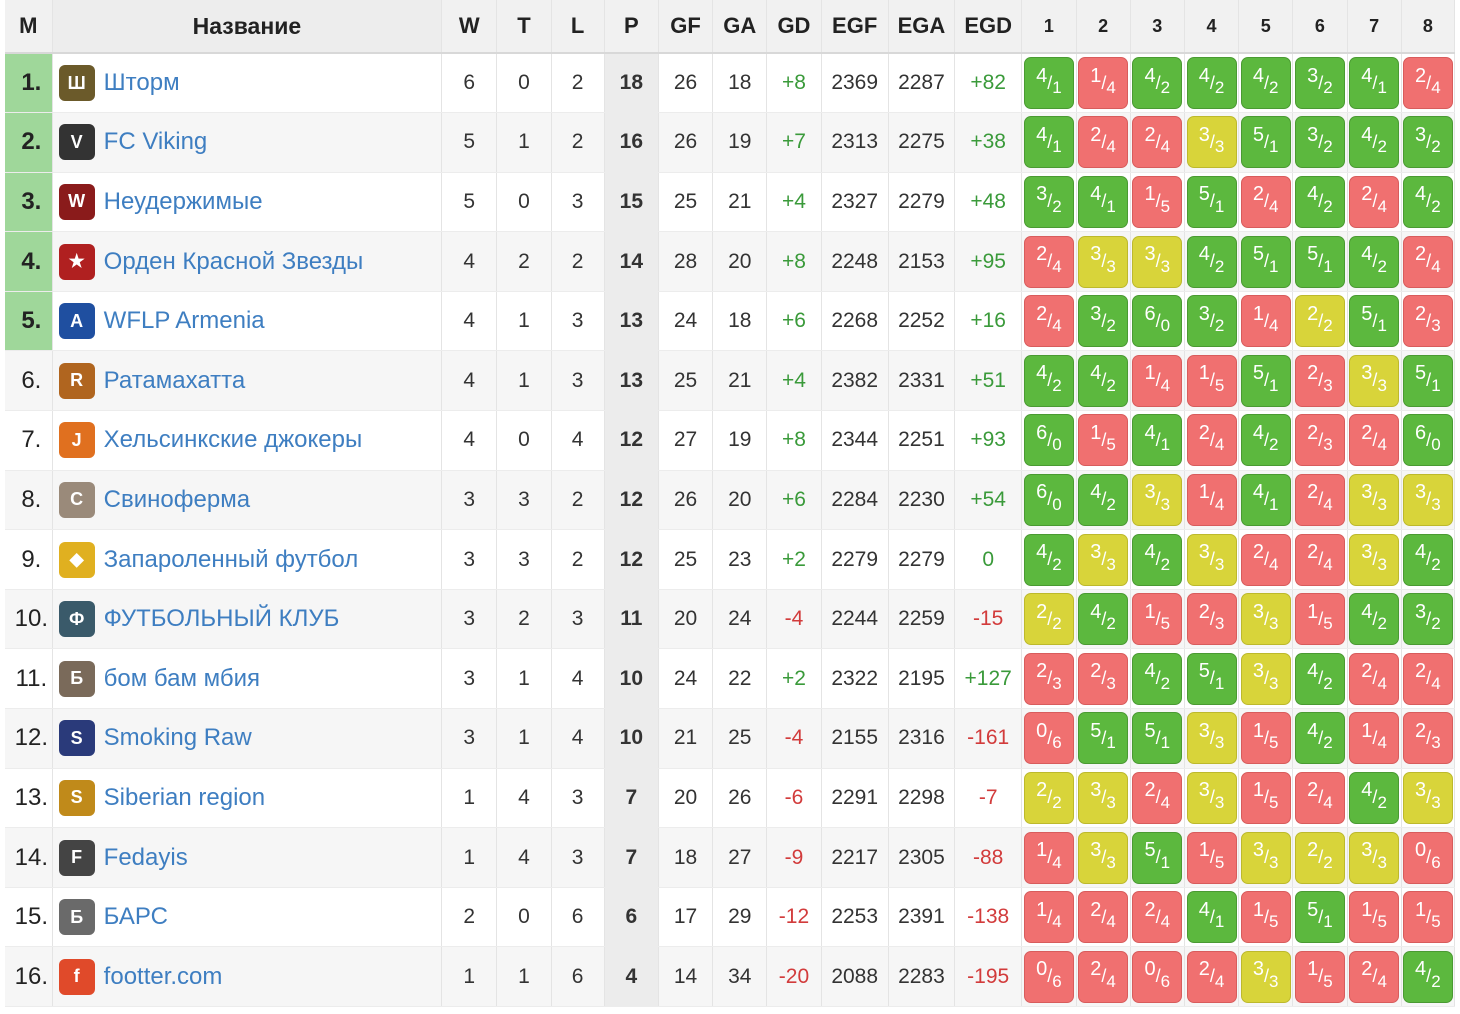 This screenshot has width=1460, height=1014. I want to click on bom-bam-logo: Б, so click(76, 678).